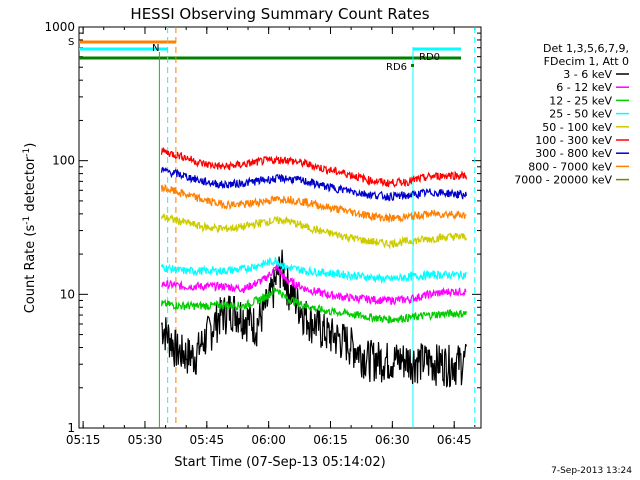 The width and height of the screenshot is (640, 480). What do you see at coordinates (586, 48) in the screenshot?
I see `legend-header-line-1: Det 1,3,5,6,7,9,` at bounding box center [586, 48].